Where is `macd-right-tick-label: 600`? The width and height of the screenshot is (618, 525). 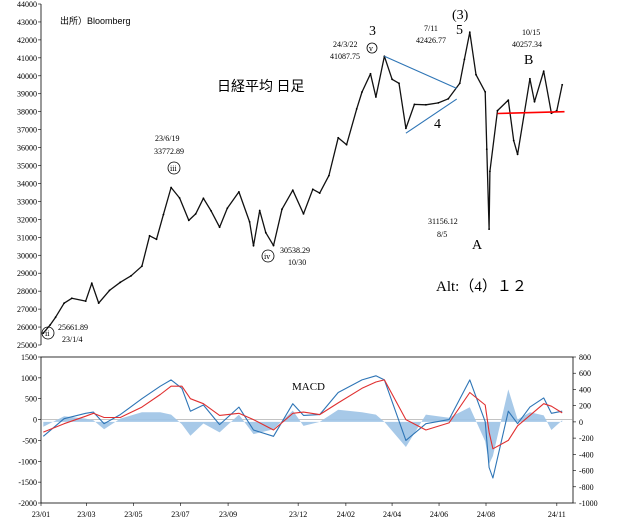 macd-right-tick-label: 600 is located at coordinates (585, 373).